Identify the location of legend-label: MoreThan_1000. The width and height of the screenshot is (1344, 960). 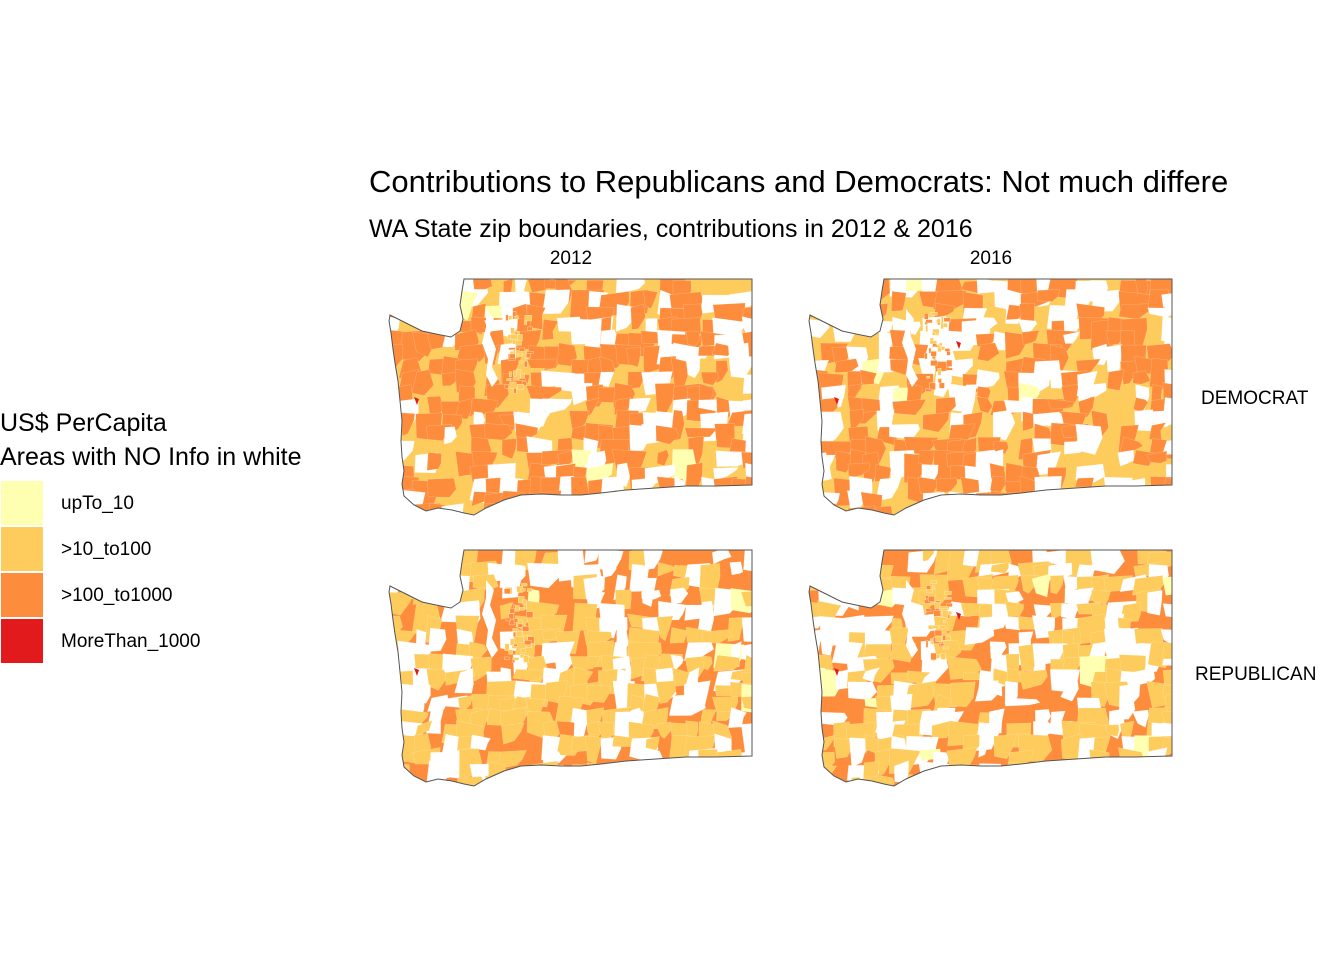
(131, 641).